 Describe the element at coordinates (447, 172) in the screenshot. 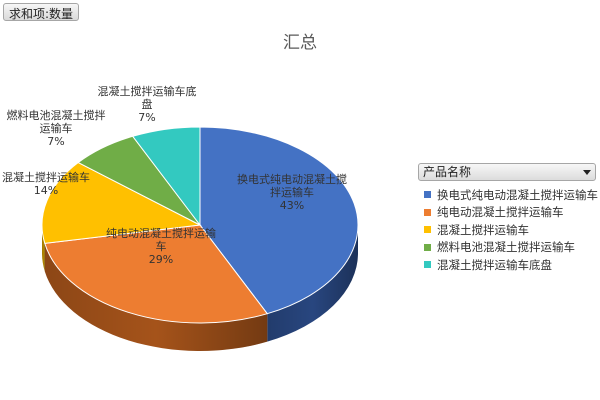

I see `legend-header-label: 产品名称` at that location.